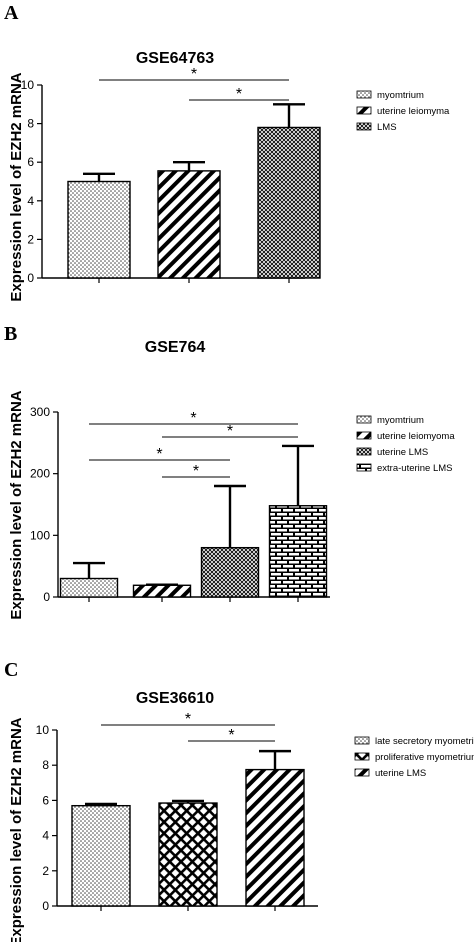 Image resolution: width=474 pixels, height=942 pixels. What do you see at coordinates (424, 757) in the screenshot?
I see `legend-label: proliferative myometrium` at bounding box center [424, 757].